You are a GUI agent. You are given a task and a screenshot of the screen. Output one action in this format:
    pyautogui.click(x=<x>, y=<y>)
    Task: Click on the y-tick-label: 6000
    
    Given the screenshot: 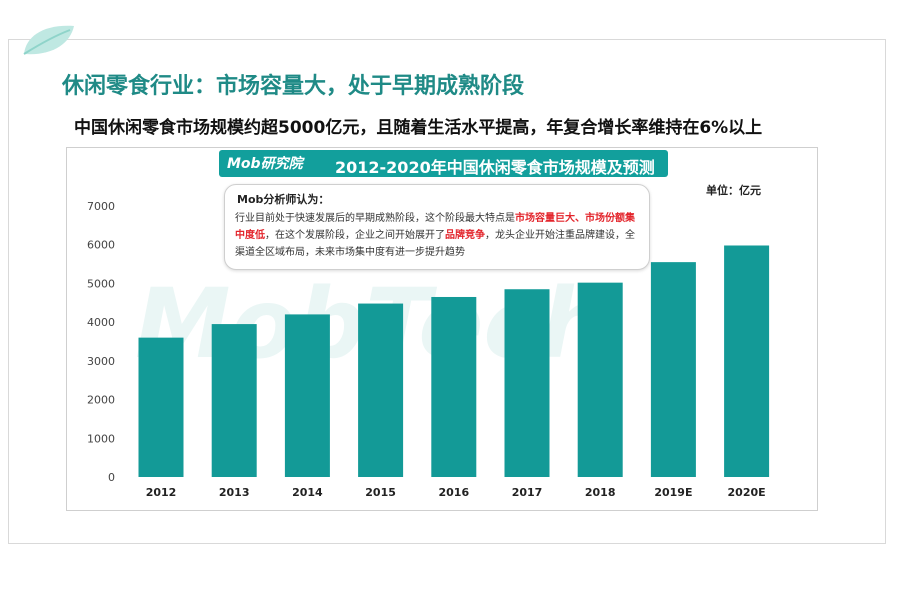 What is the action you would take?
    pyautogui.click(x=101, y=245)
    